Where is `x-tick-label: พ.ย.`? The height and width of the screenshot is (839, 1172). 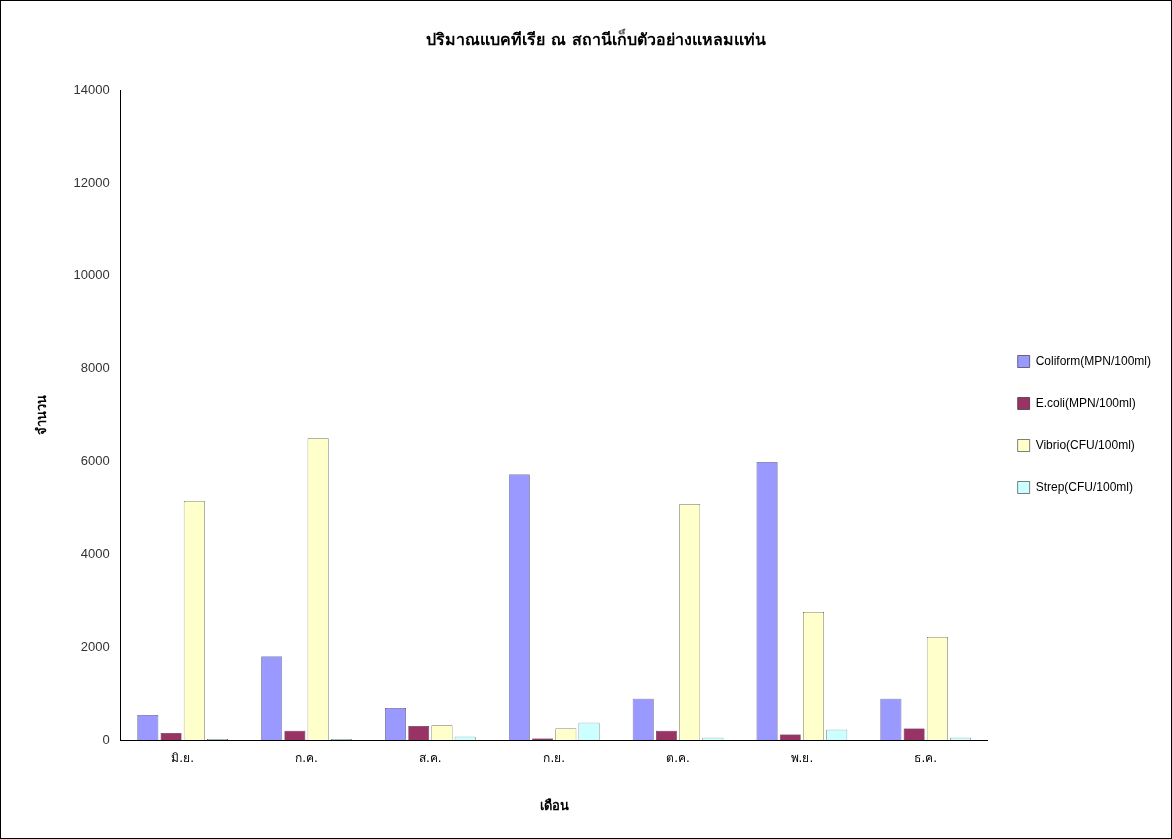 x-tick-label: พ.ย. is located at coordinates (802, 758).